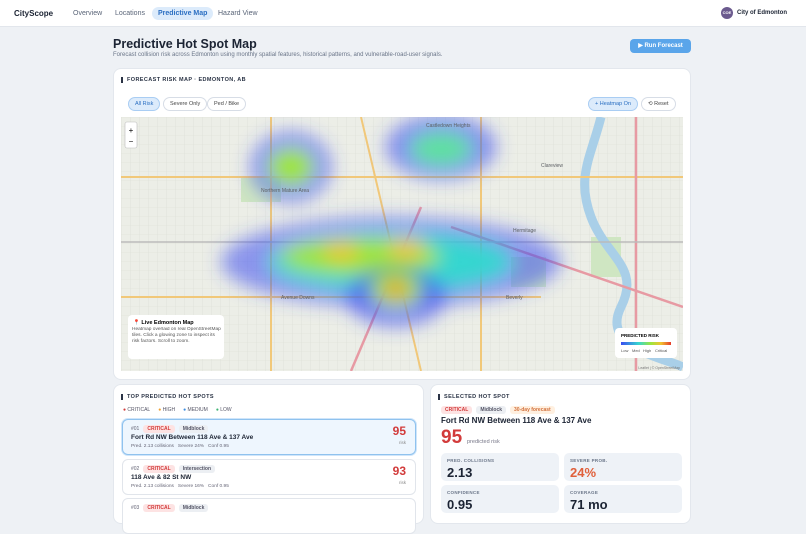 The height and width of the screenshot is (534, 806). I want to click on card-title: FORECAST RISK MAP · EDMONTON, AB, so click(183, 80).